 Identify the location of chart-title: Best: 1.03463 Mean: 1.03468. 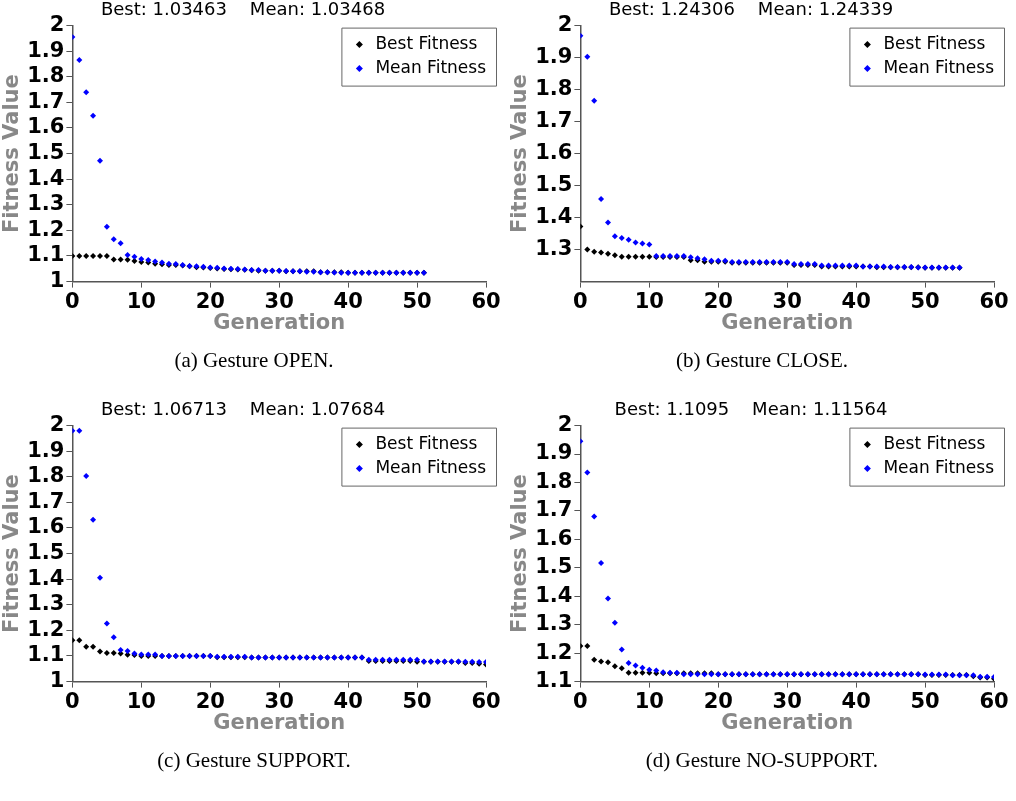
(243, 10).